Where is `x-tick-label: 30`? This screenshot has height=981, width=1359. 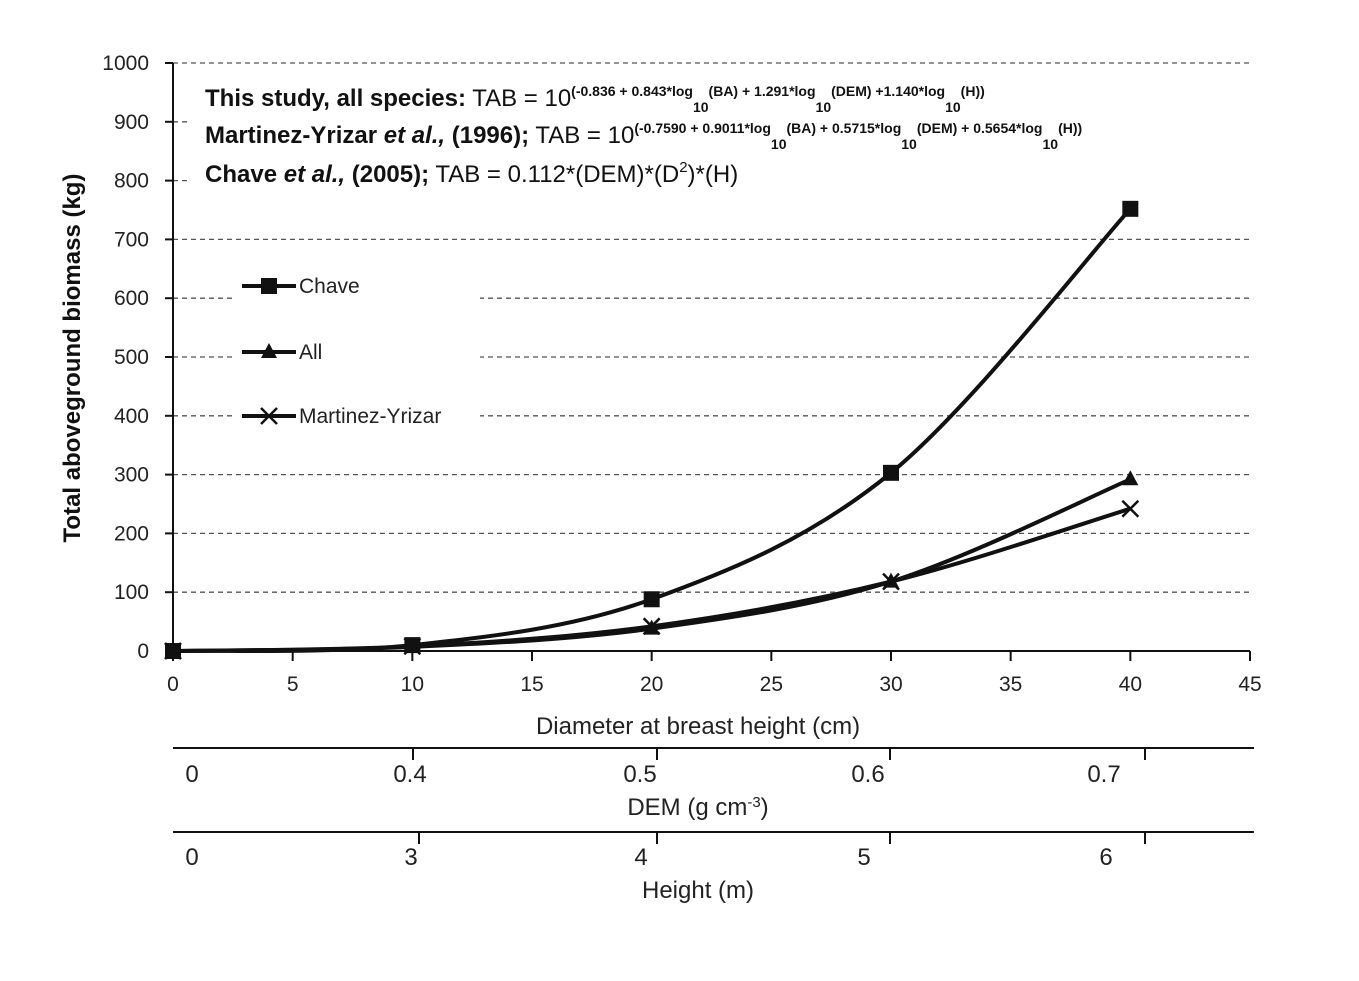 x-tick-label: 30 is located at coordinates (890, 684).